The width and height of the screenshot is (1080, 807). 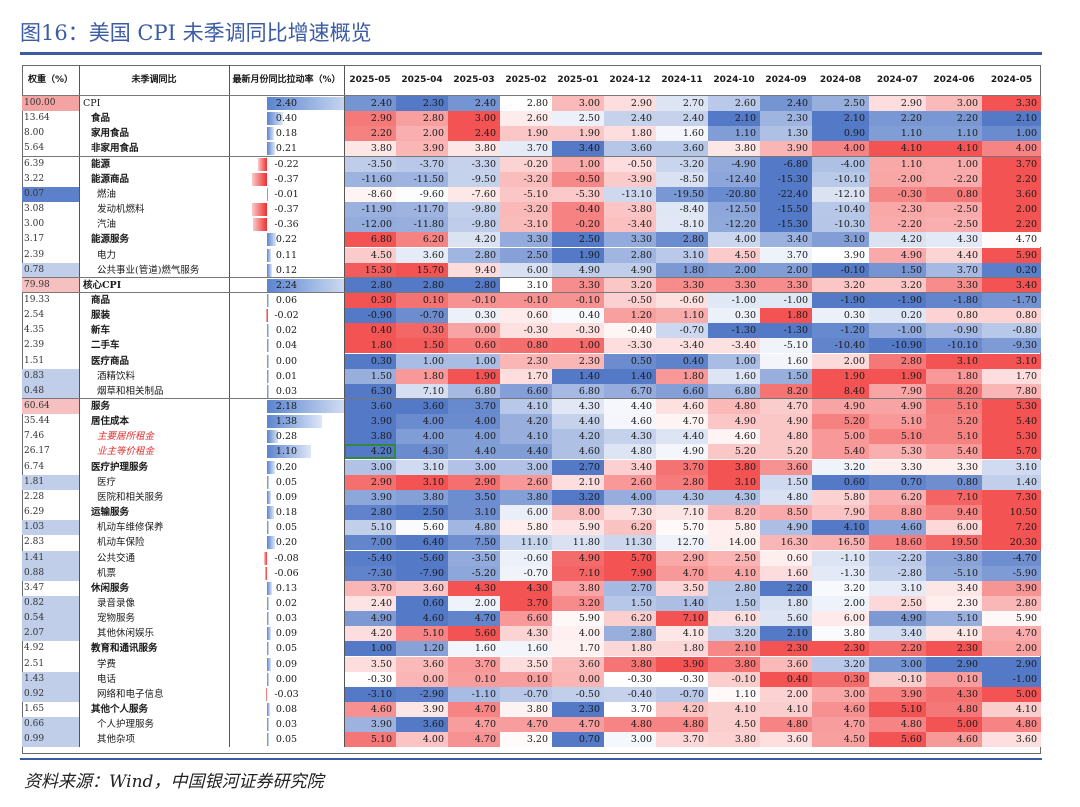 What do you see at coordinates (286, 497) in the screenshot?
I see `contribution-value: 0.09` at bounding box center [286, 497].